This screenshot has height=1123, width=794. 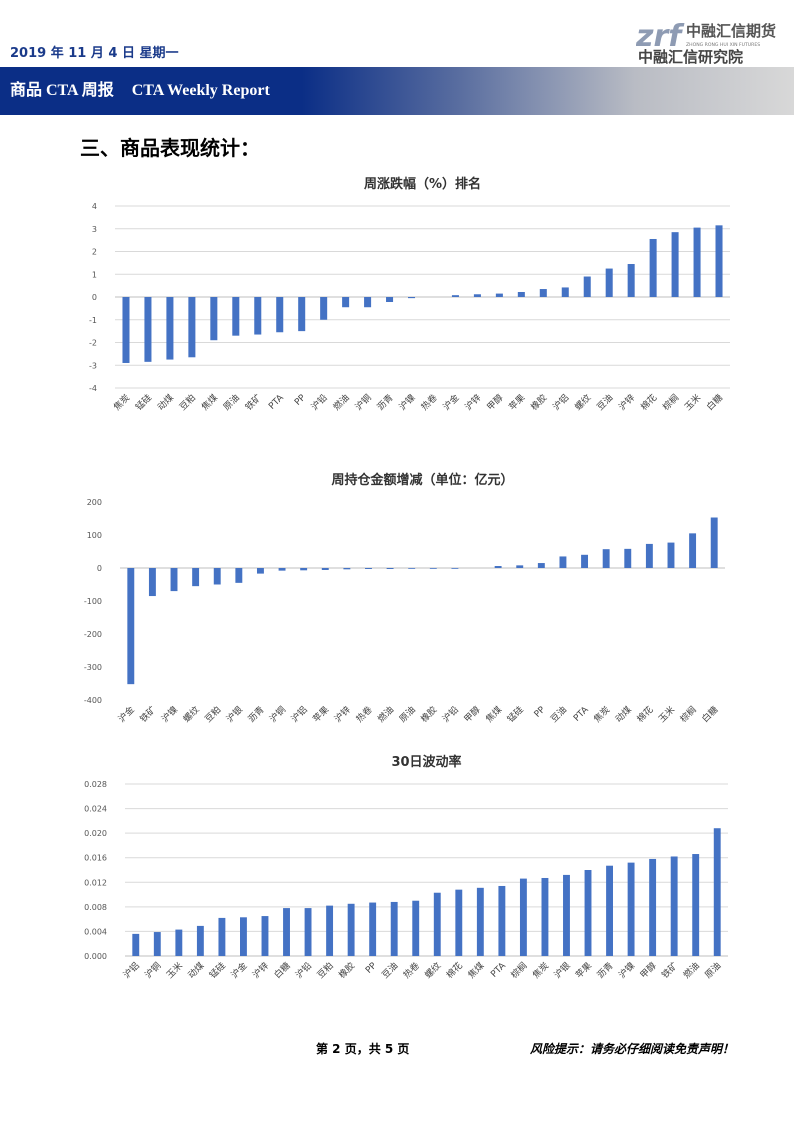 I want to click on category-label: 焦煤, so click(x=475, y=970).